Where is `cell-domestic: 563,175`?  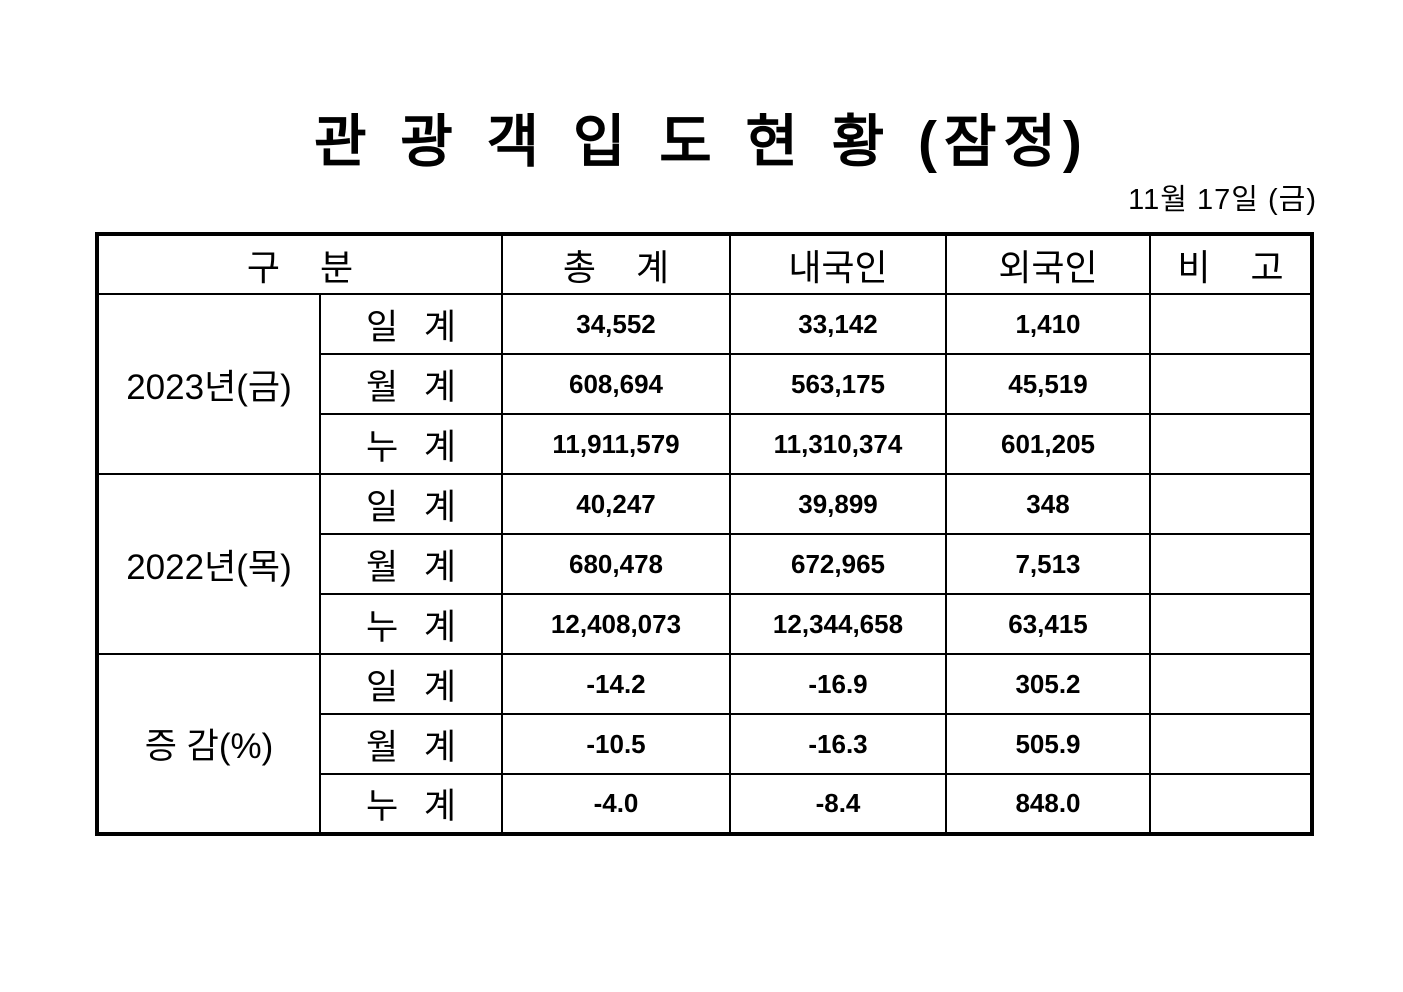 cell-domestic: 563,175 is located at coordinates (838, 384).